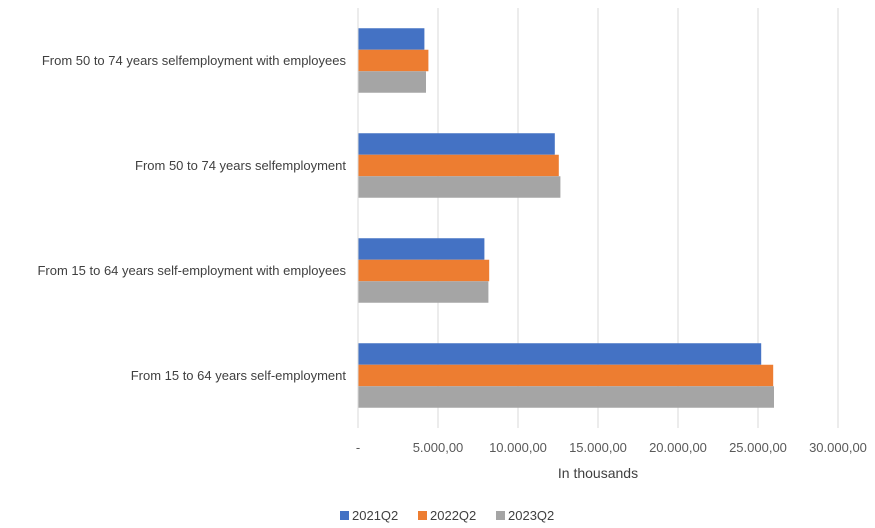 This screenshot has width=875, height=528. Describe the element at coordinates (598, 447) in the screenshot. I see `x-tick-label: 15.000,00` at that location.